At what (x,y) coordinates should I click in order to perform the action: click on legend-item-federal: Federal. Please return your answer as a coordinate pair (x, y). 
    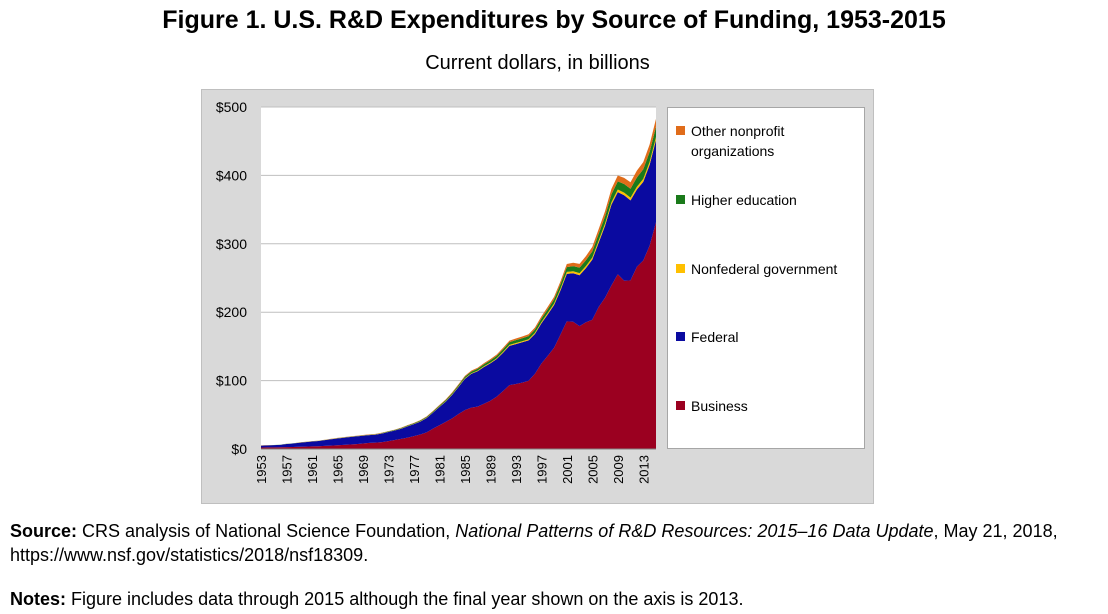
    Looking at the image, I should click on (707, 337).